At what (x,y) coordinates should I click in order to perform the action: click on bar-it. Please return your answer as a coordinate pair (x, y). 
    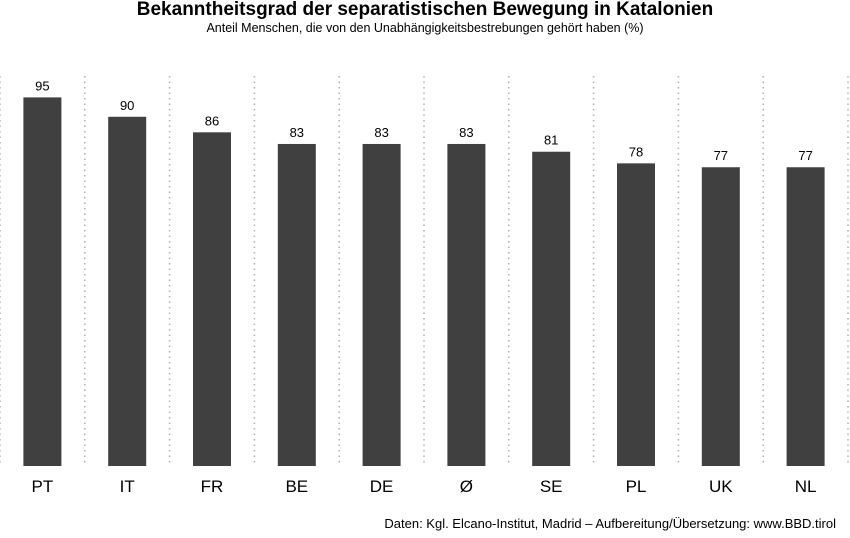
    Looking at the image, I should click on (127, 291).